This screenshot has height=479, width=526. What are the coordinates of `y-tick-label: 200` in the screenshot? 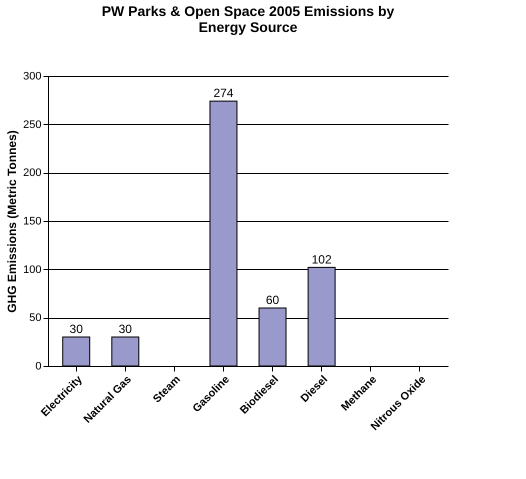 It's located at (32, 173).